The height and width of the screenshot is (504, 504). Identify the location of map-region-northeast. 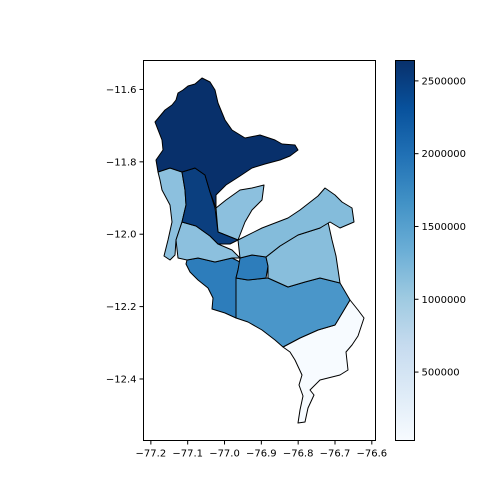
(296, 223).